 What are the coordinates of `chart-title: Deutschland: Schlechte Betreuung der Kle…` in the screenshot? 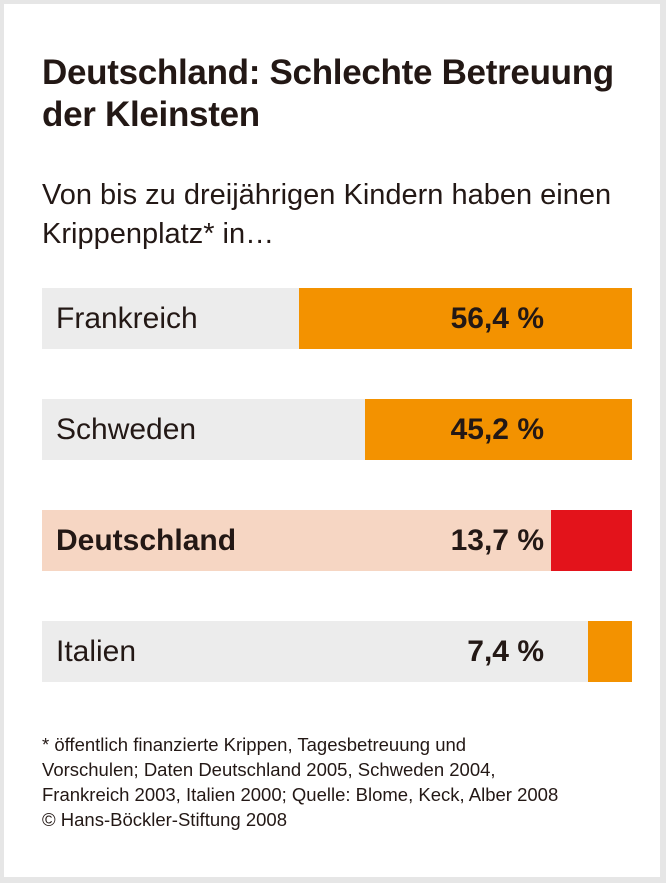 It's located at (328, 93).